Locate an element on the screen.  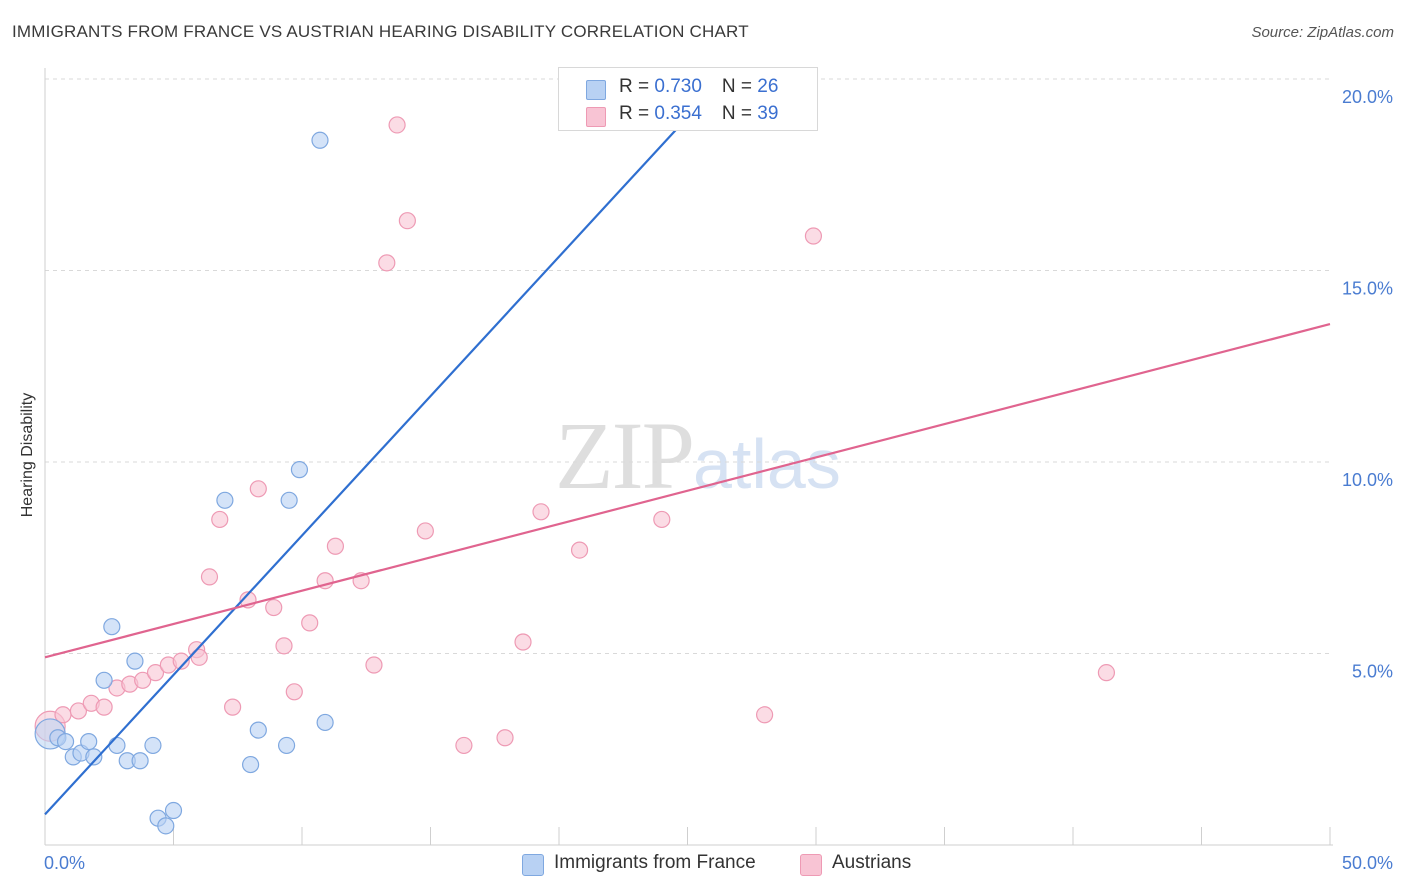
r-value: 0.354 is located at coordinates (678, 113).